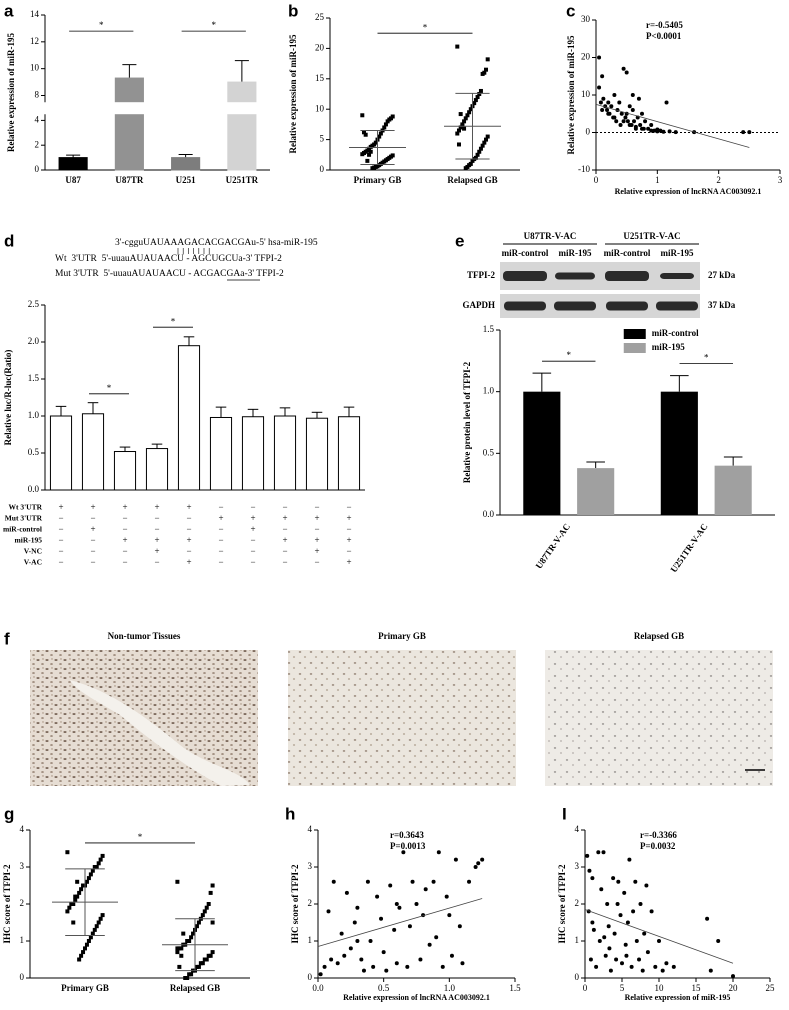 Image resolution: width=789 pixels, height=1010 pixels. Describe the element at coordinates (34, 304) in the screenshot. I see `y-tick-label: 2.5` at that location.